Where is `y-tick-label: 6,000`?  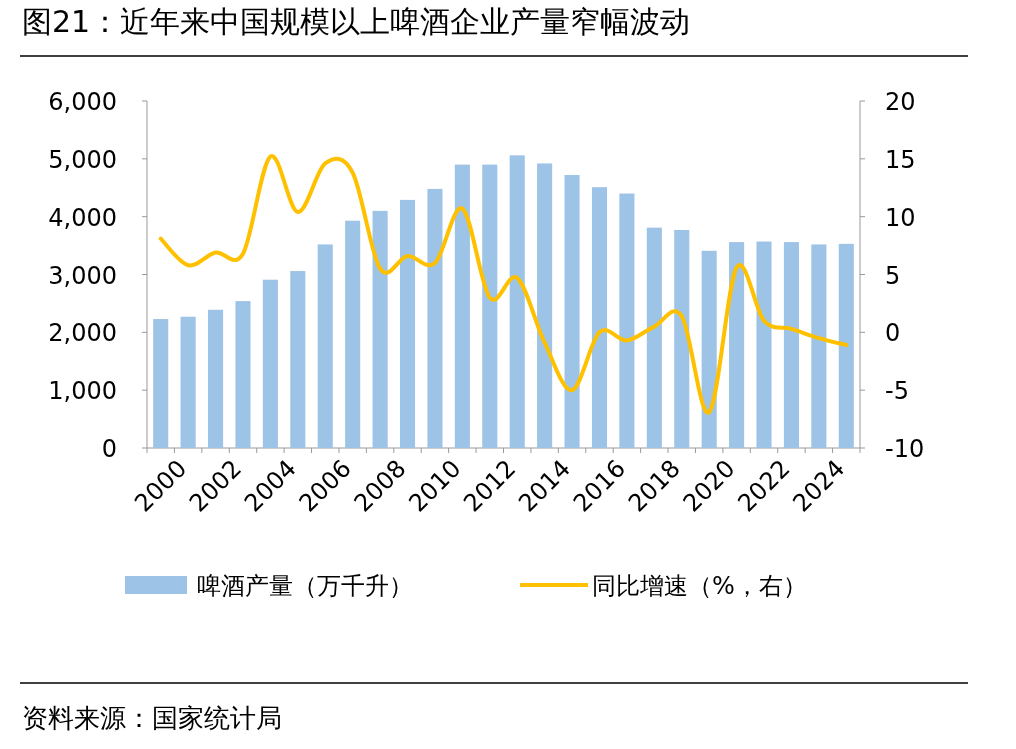 y-tick-label: 6,000 is located at coordinates (82, 102).